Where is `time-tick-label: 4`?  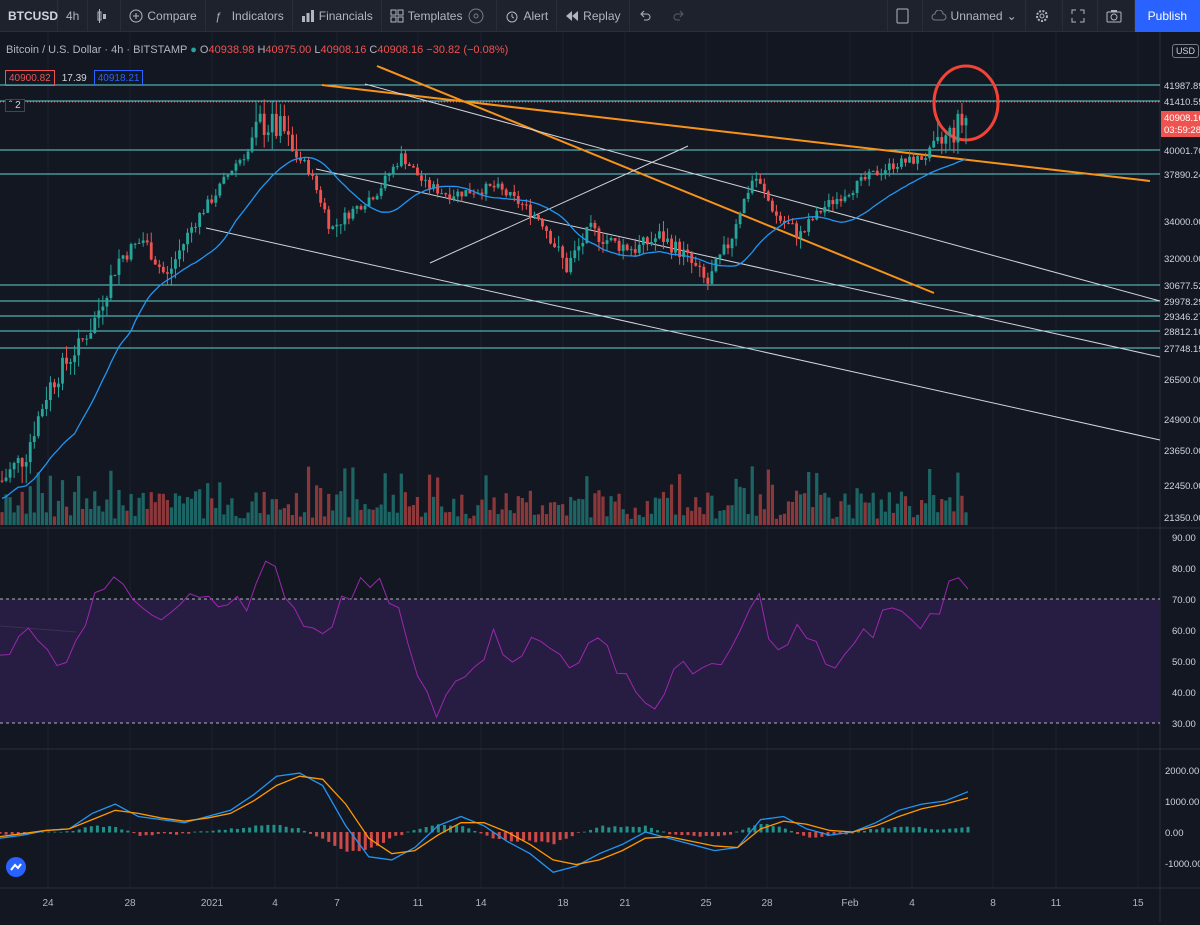 time-tick-label: 4 is located at coordinates (912, 903).